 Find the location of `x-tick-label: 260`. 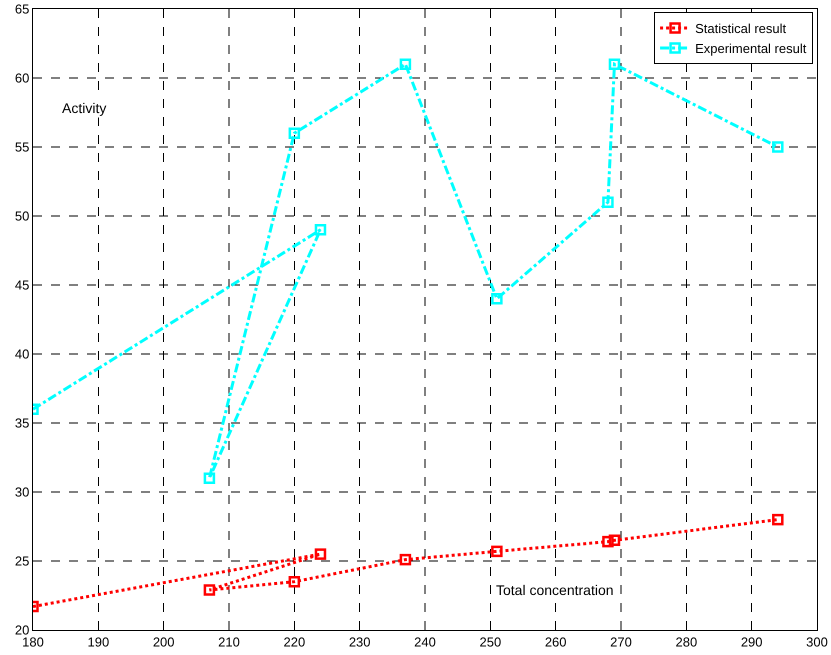

x-tick-label: 260 is located at coordinates (555, 642).